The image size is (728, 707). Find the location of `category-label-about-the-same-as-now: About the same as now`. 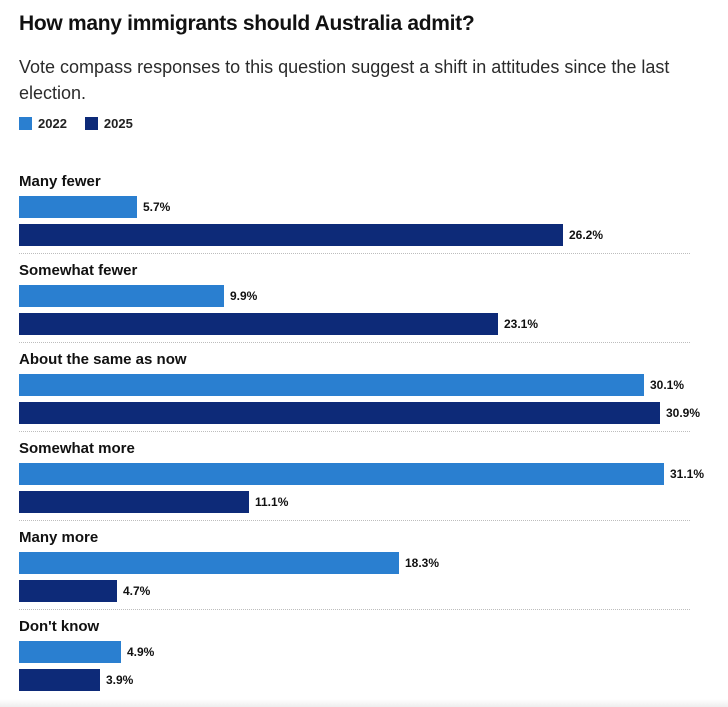

category-label-about-the-same-as-now: About the same as now is located at coordinates (103, 359).